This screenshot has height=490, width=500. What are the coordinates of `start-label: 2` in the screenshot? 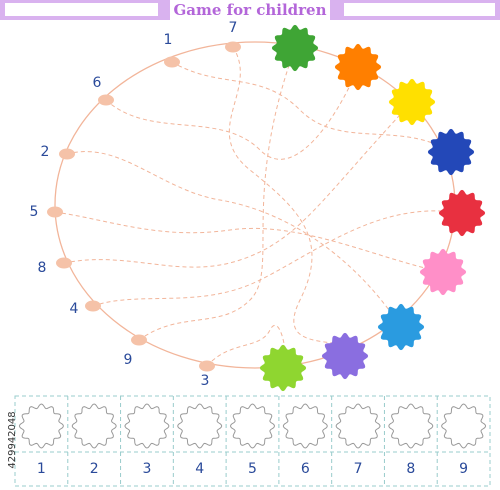 It's located at (45, 152).